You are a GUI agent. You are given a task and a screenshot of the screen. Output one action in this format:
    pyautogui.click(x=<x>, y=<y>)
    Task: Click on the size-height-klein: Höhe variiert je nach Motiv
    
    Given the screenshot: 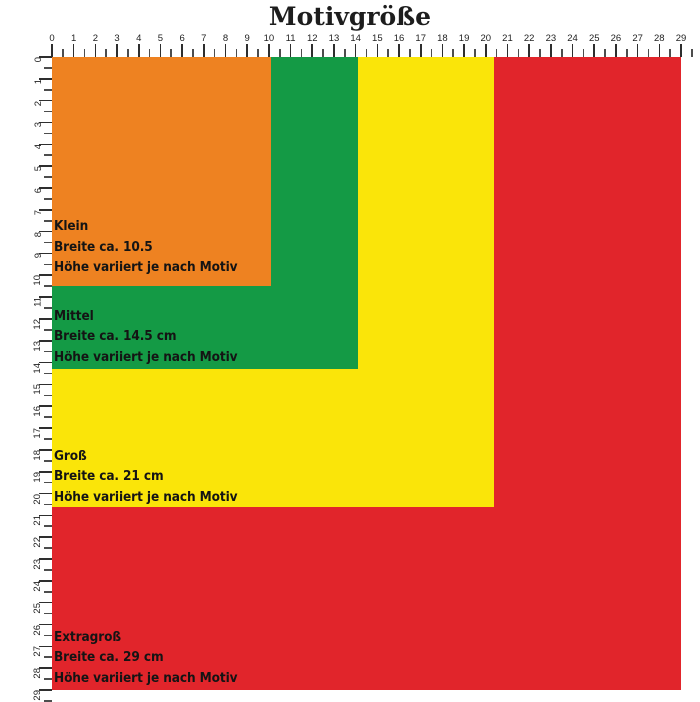 What is the action you would take?
    pyautogui.click(x=146, y=267)
    